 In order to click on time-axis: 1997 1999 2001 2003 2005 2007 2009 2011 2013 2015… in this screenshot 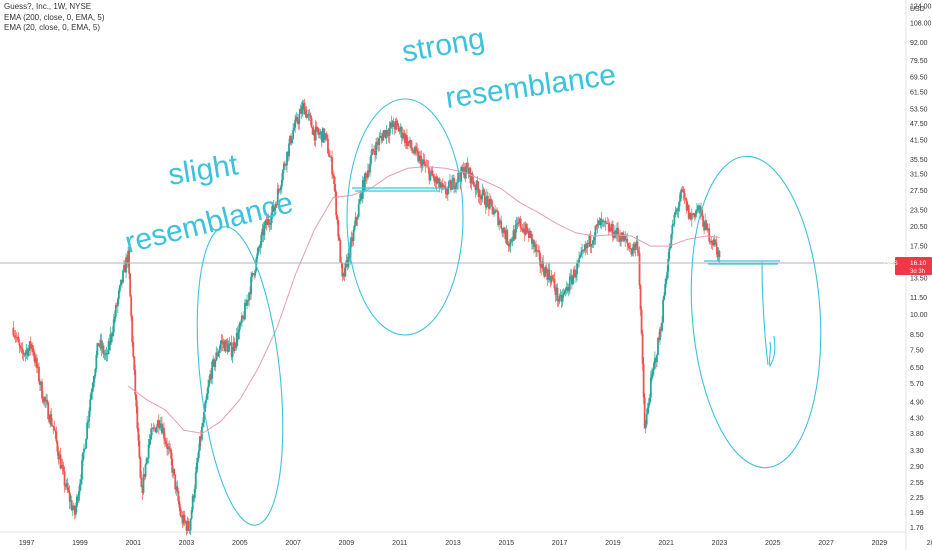, I will do `click(475, 543)`.